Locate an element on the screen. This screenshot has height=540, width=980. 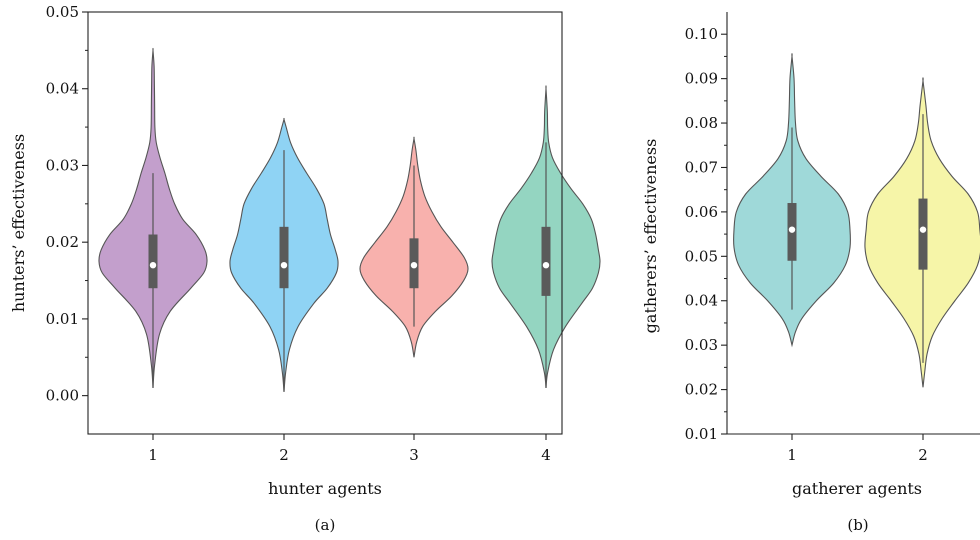
panel-label-b: (b) is located at coordinates (857, 525).